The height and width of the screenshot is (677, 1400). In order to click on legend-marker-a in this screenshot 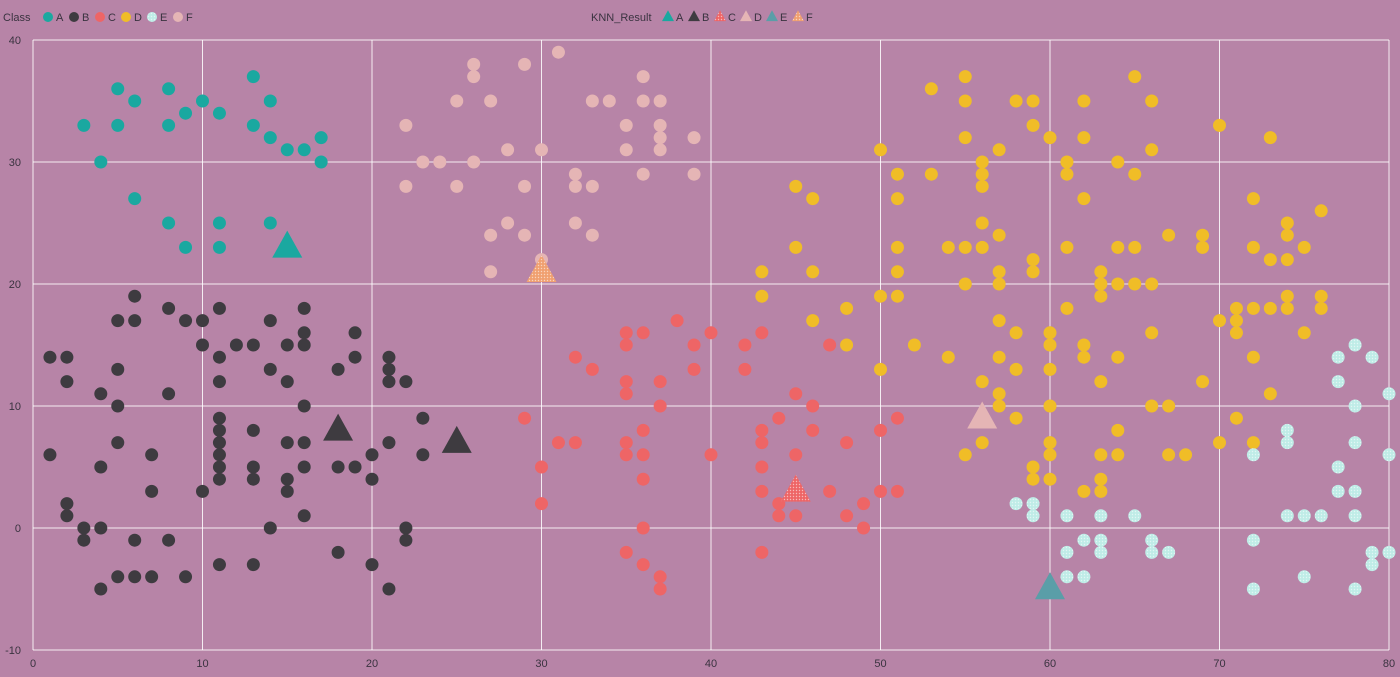, I will do `click(48, 17)`.